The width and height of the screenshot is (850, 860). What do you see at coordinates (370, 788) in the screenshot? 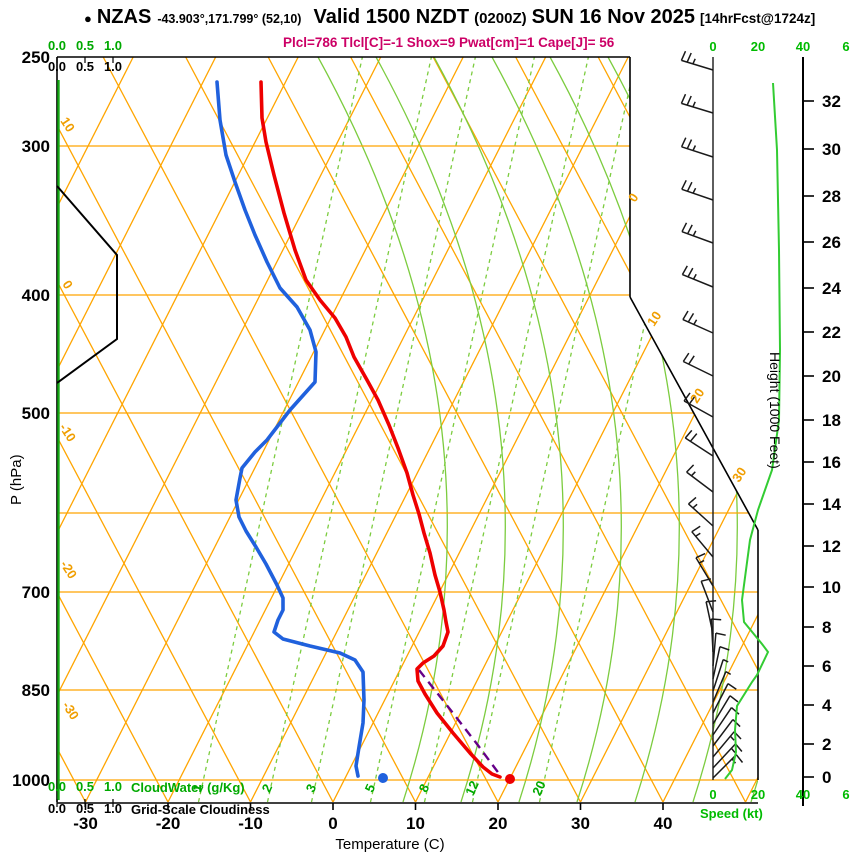
I see `mixing-ratio-label: 5` at bounding box center [370, 788].